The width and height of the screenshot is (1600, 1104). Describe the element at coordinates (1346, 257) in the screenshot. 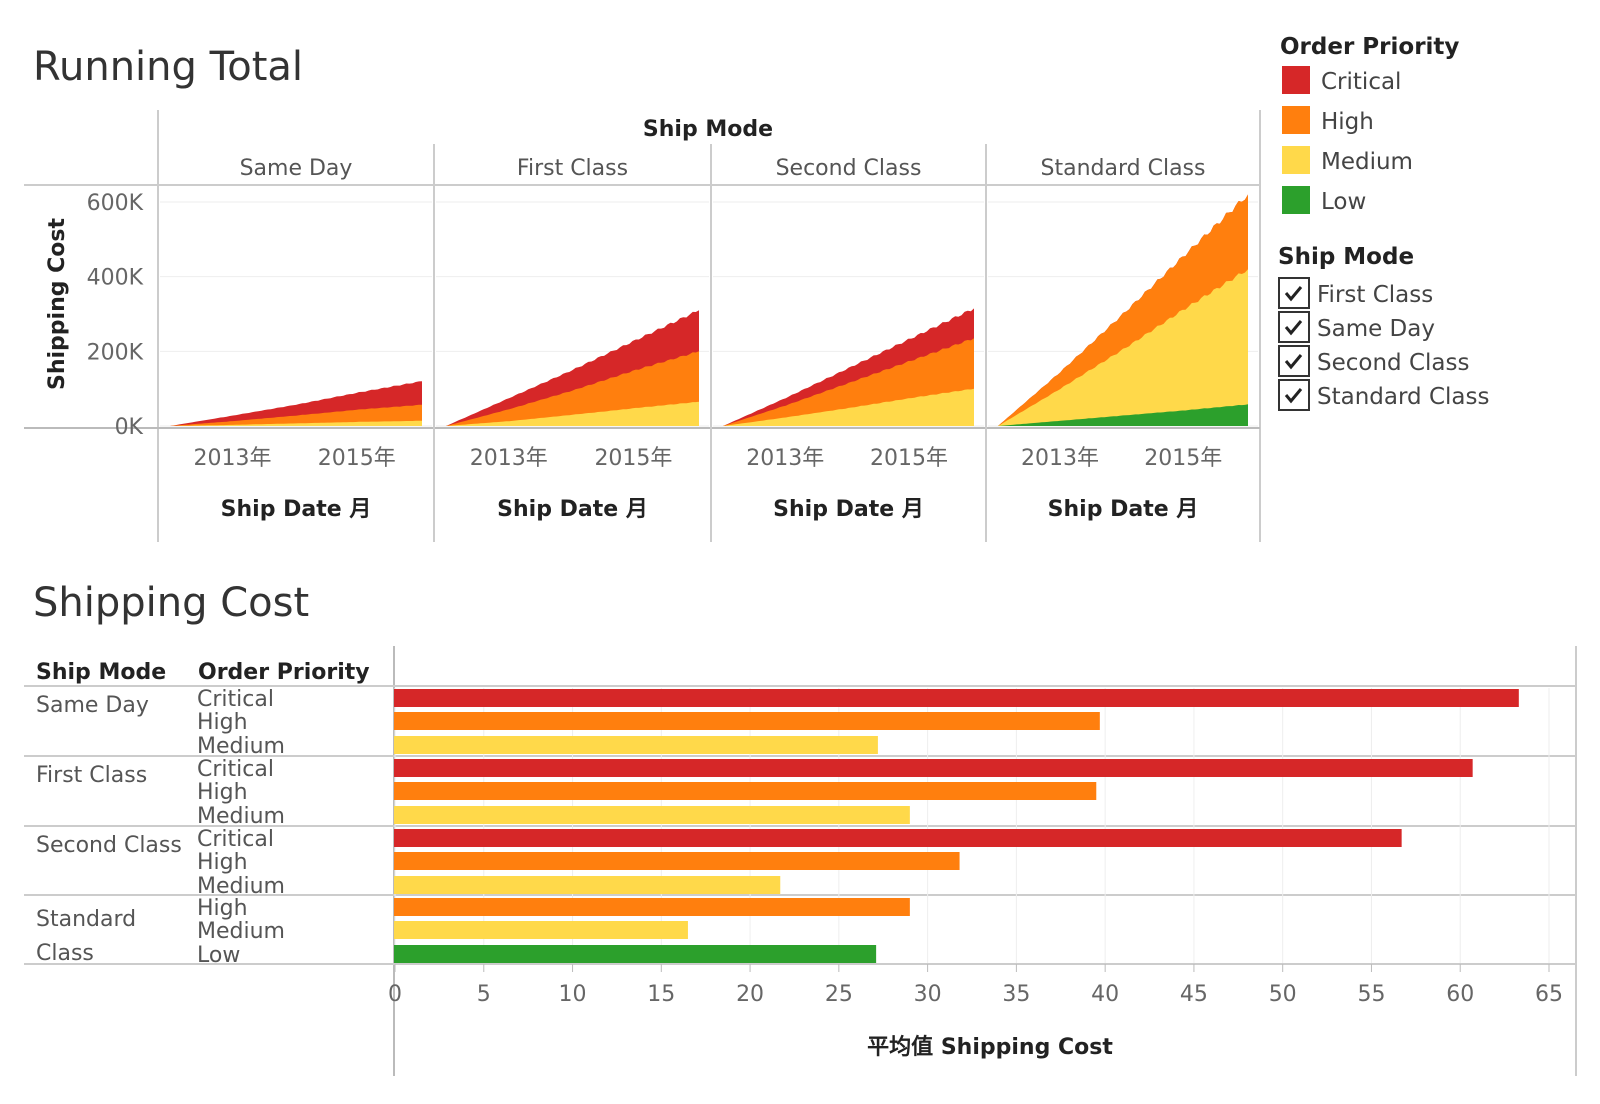

I see `ship-mode-filter-title: Ship Mode` at that location.